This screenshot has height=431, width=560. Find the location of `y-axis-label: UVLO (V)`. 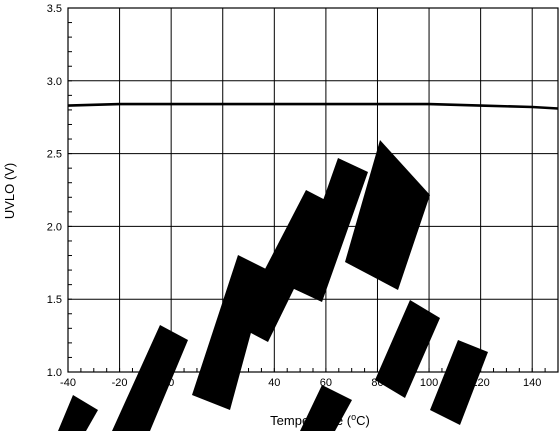

y-axis-label: UVLO (V) is located at coordinates (9, 191).